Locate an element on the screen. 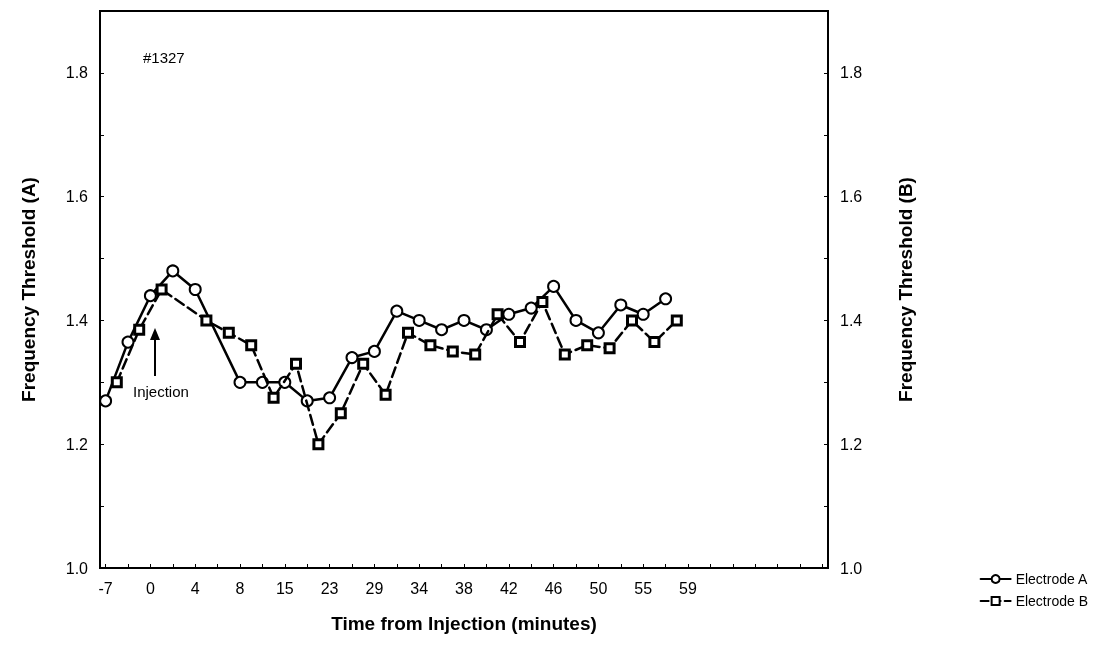  y2-tick-label: 1.6 is located at coordinates (851, 197).